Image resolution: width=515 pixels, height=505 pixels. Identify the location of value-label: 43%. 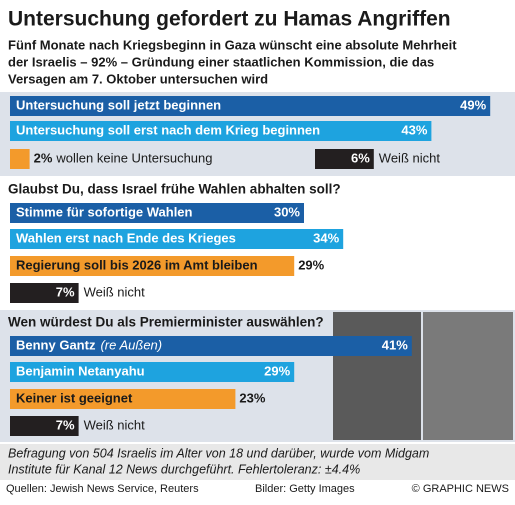
(414, 129).